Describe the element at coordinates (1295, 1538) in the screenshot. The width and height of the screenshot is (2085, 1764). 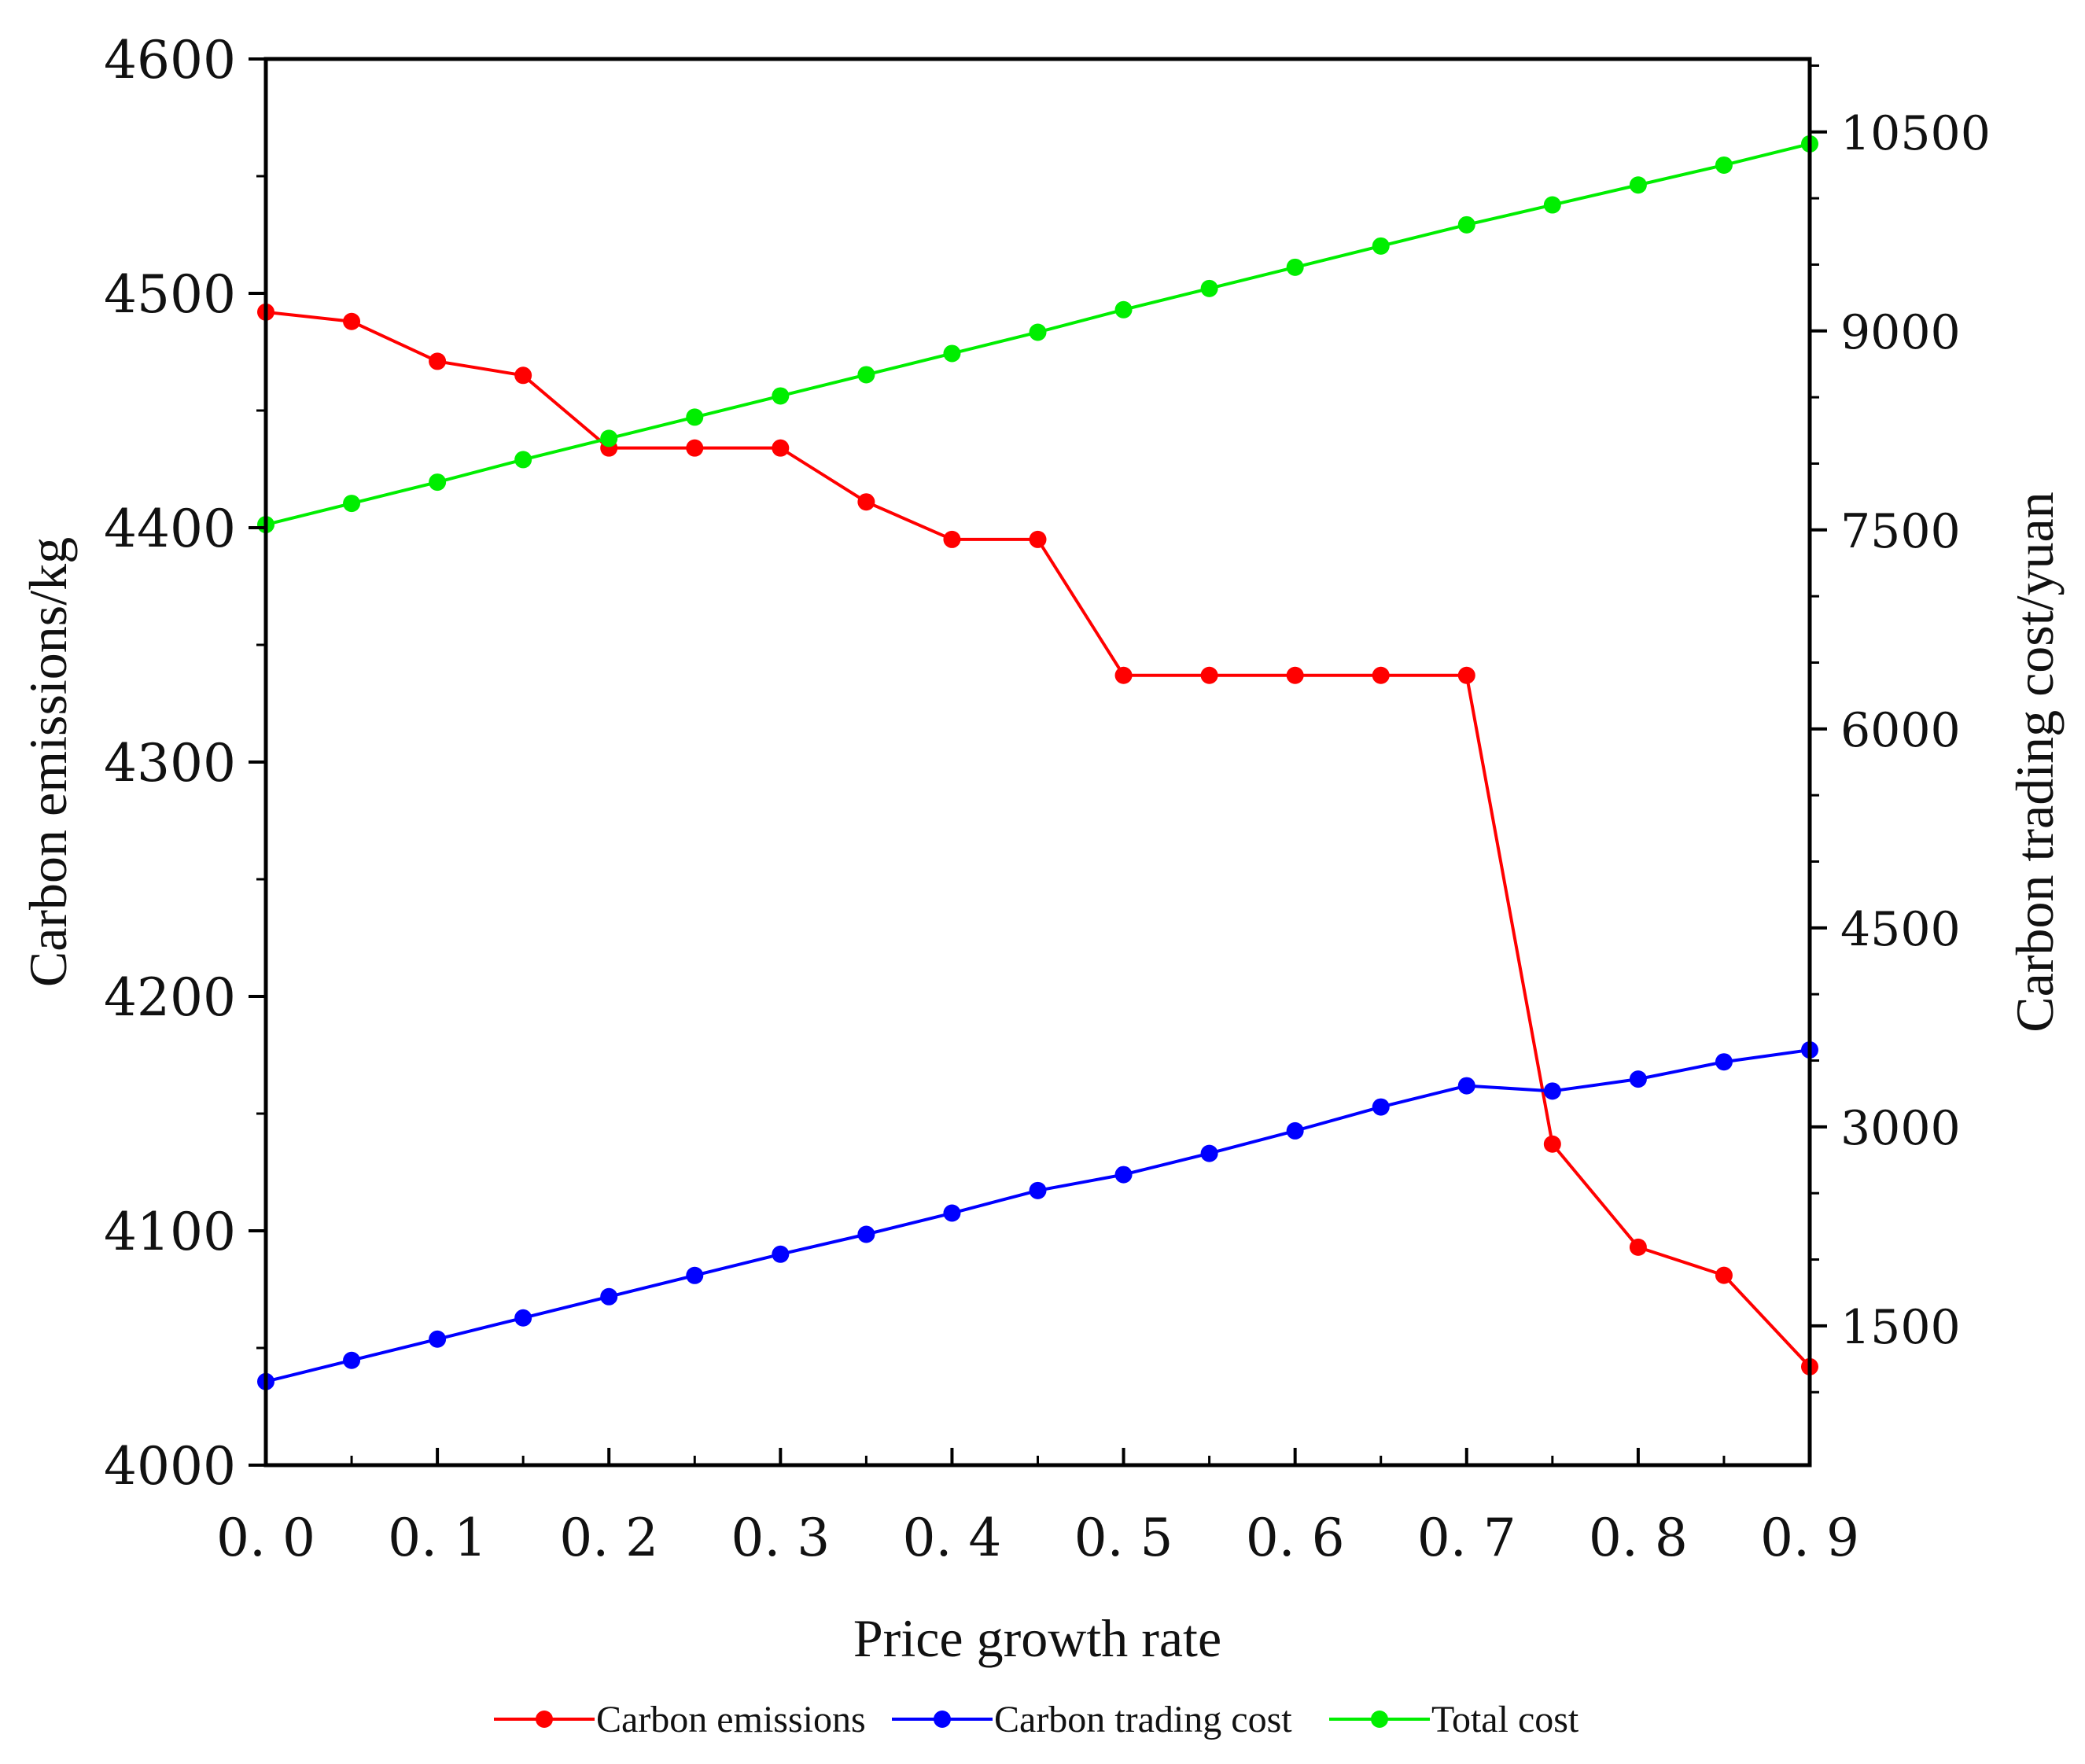
I see `x-tick-label-6: 0. 6` at that location.